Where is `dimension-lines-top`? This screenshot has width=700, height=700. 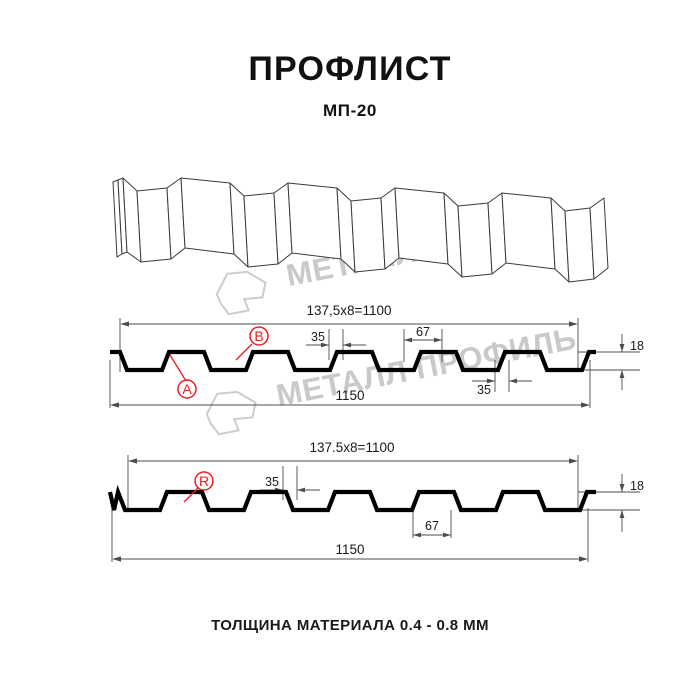
dimension-lines-top is located at coordinates (374, 363).